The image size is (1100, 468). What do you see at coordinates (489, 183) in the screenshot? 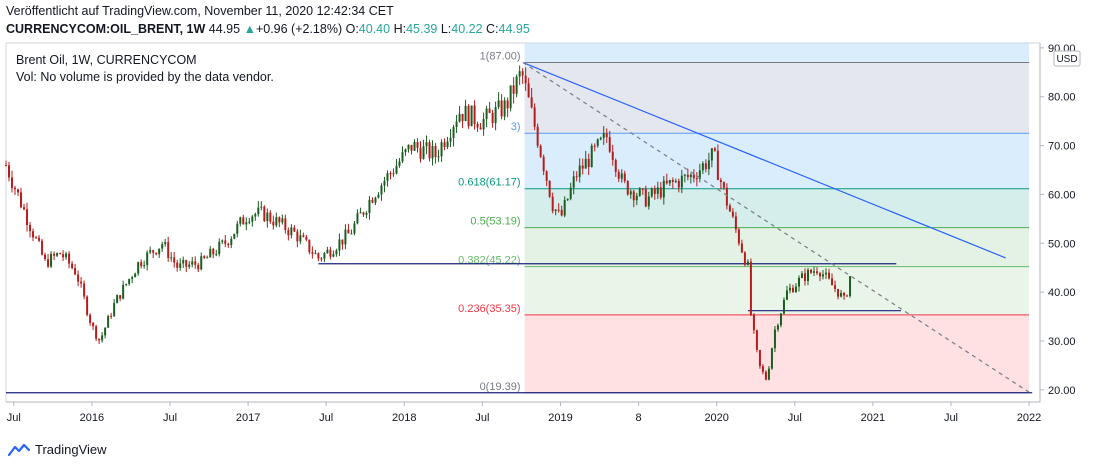
I see `fib-label-0.618: 0.618(61.17)` at bounding box center [489, 183].